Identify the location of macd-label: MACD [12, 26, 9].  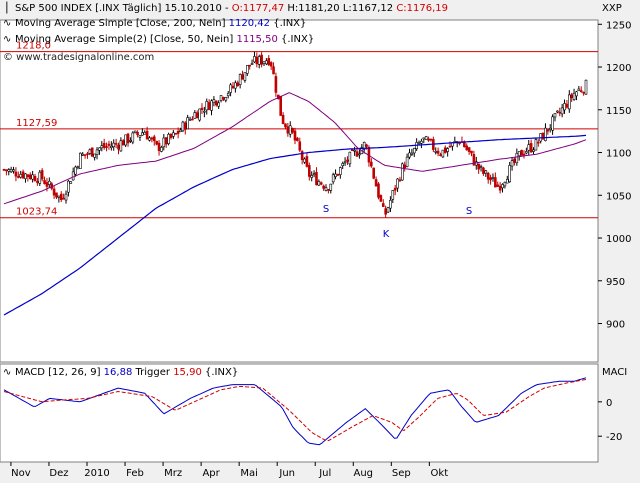
(58, 372).